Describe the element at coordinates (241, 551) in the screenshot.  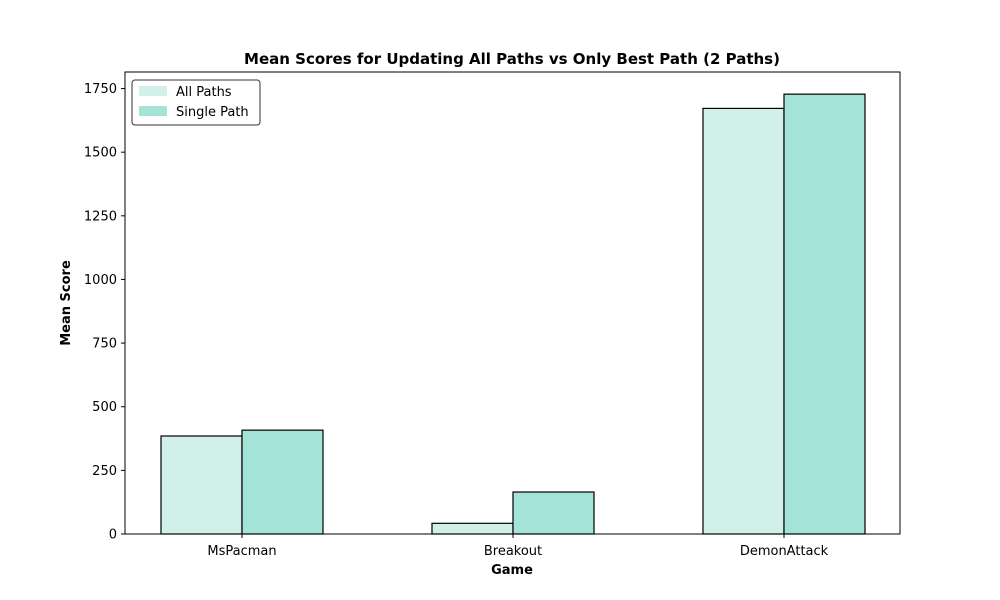
I see `x-tick-label: MsPacman` at that location.